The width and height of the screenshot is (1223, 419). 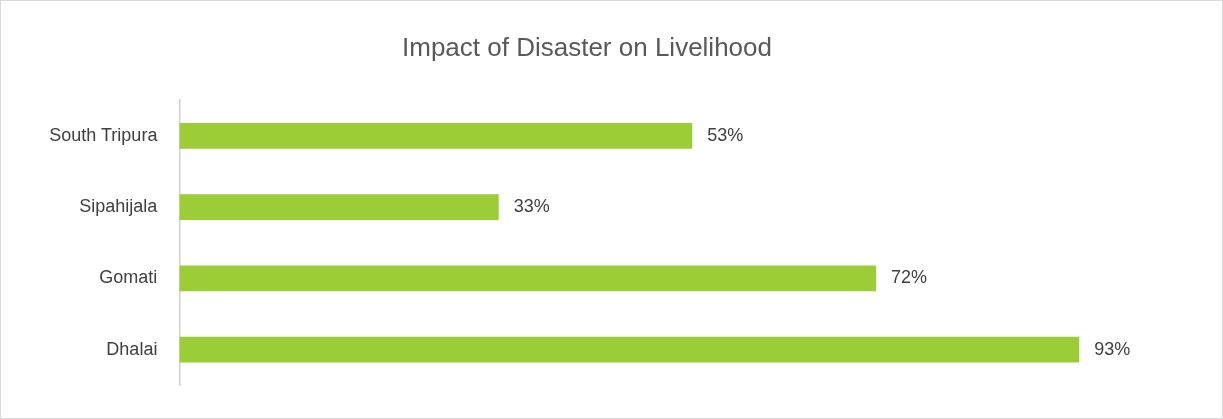 What do you see at coordinates (1112, 348) in the screenshot?
I see `data-label: 93%` at bounding box center [1112, 348].